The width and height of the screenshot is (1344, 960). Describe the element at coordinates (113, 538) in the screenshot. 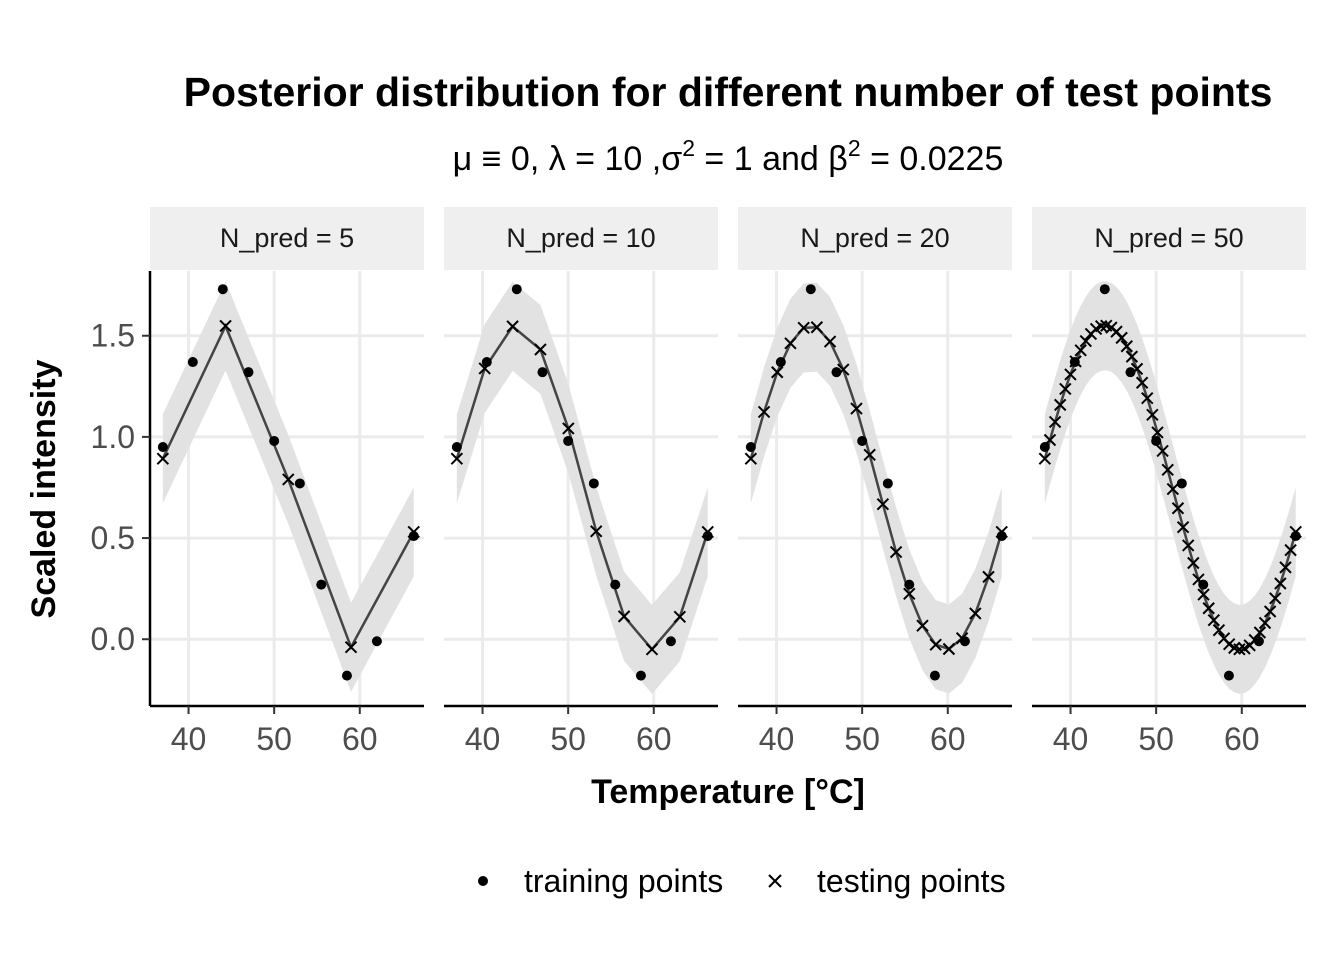

I see `y-tick-label: 0.5` at that location.